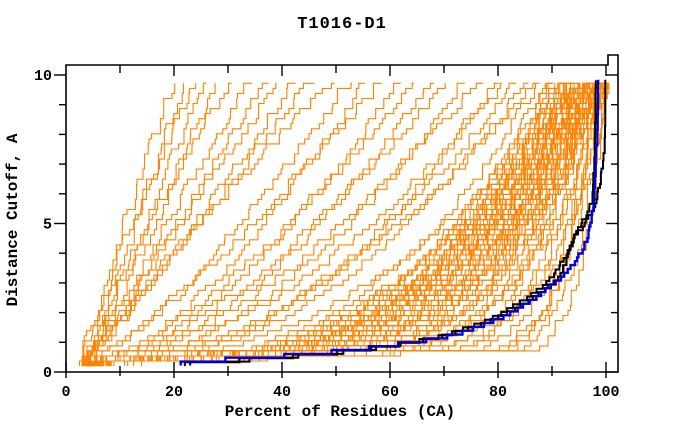 This screenshot has height=440, width=680. I want to click on chart-title: T1016-D1, so click(342, 24).